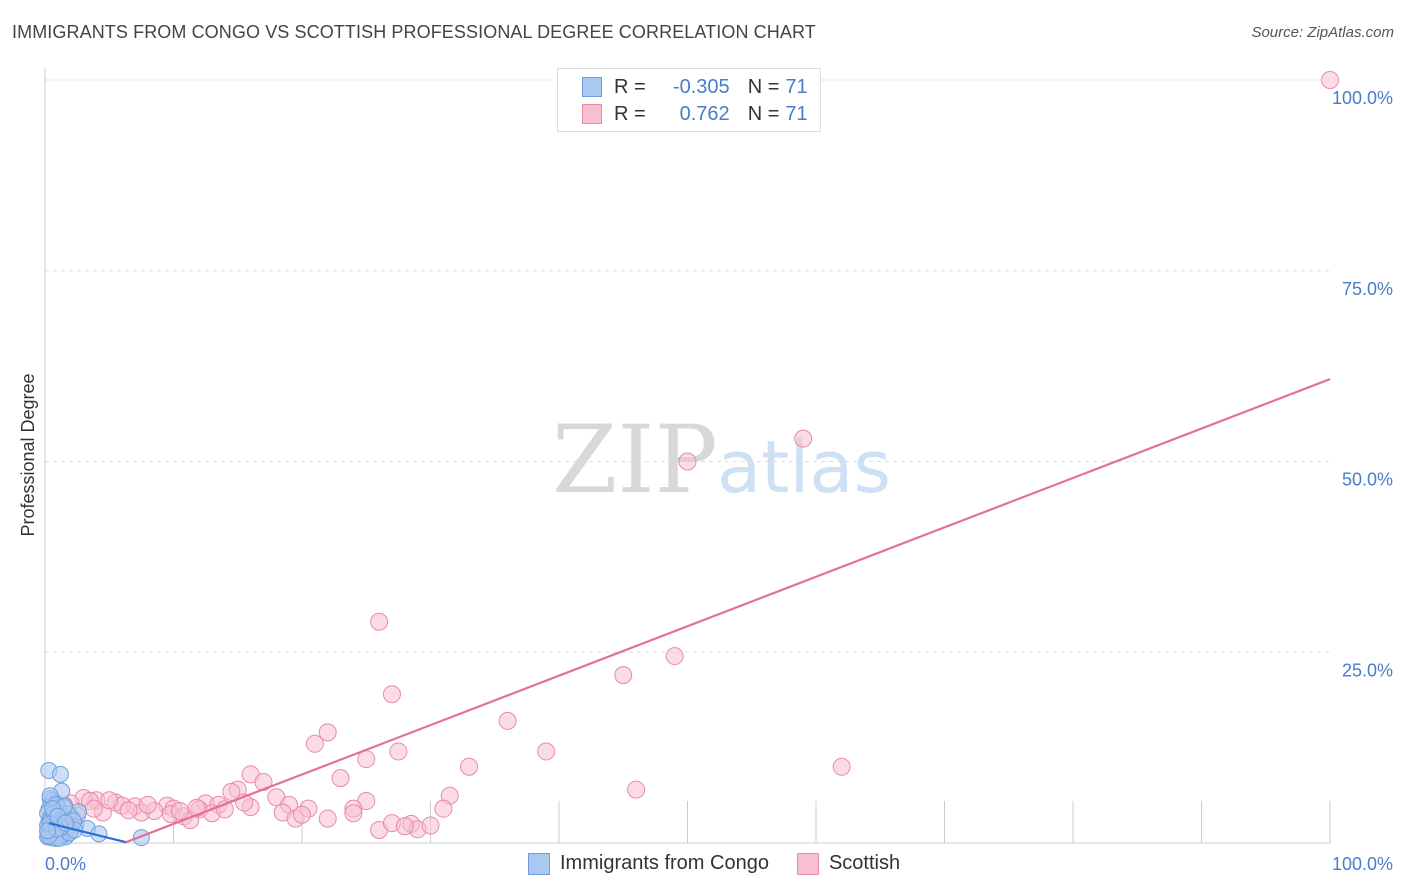 This screenshot has height=892, width=1406. I want to click on legend-item-congo: Immigrants from Congo, so click(648, 863).